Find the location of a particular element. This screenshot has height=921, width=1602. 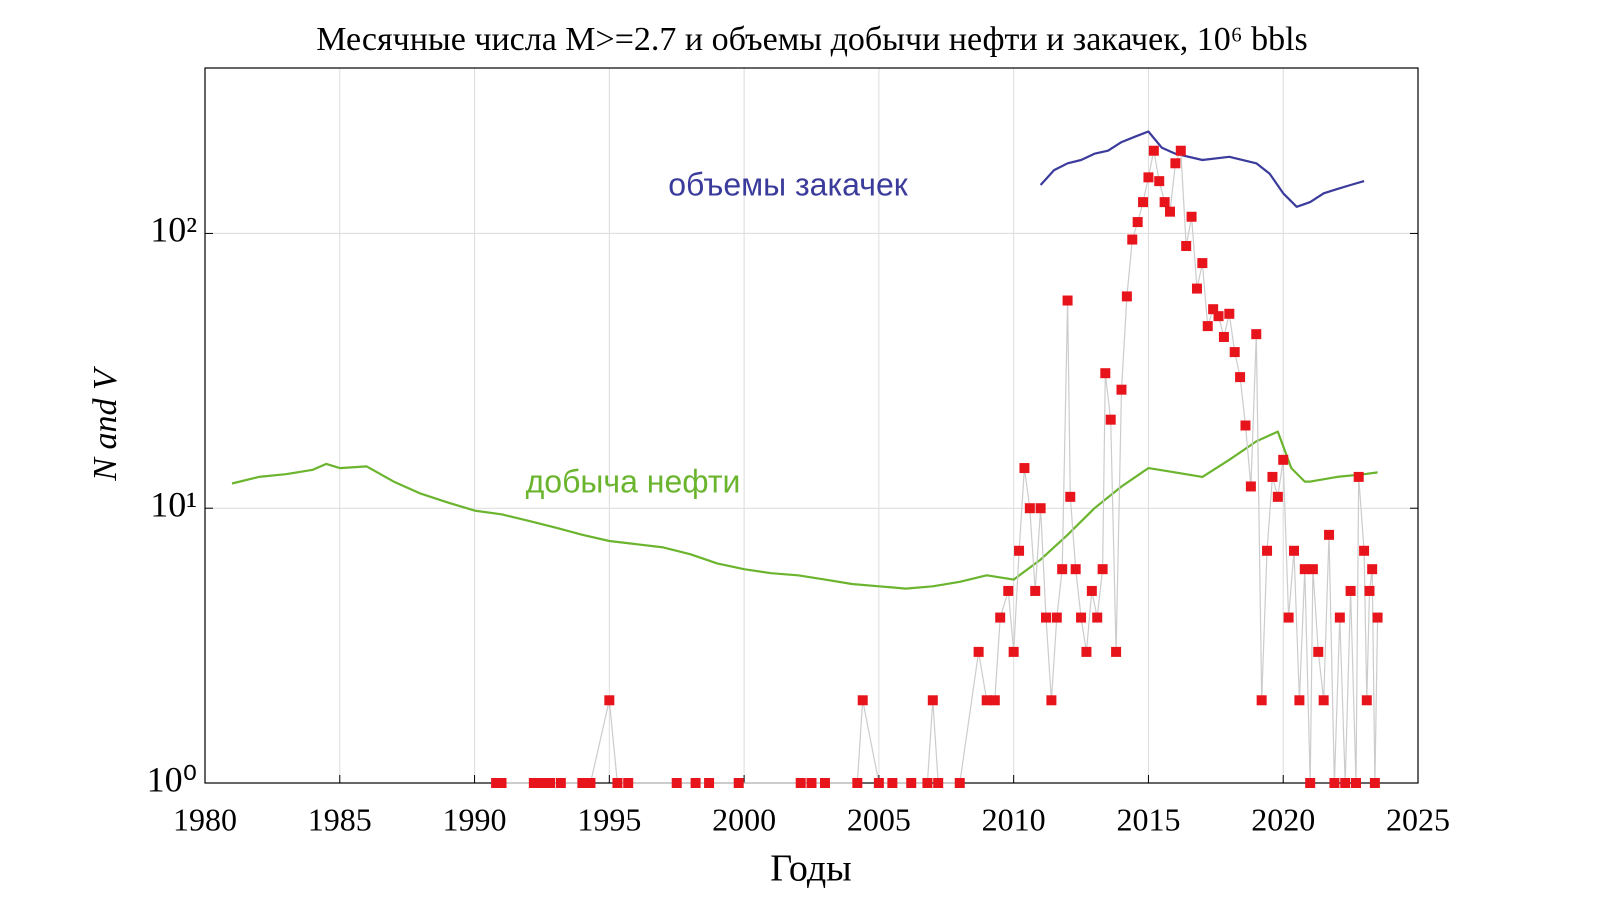

x-tick-label: 1990 is located at coordinates (475, 819).